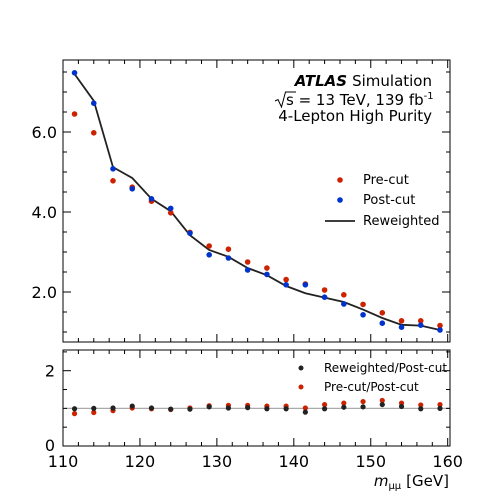  Describe the element at coordinates (371, 387) in the screenshot. I see `legend-label-precut-ratio: Pre-cut/Post-cut` at that location.